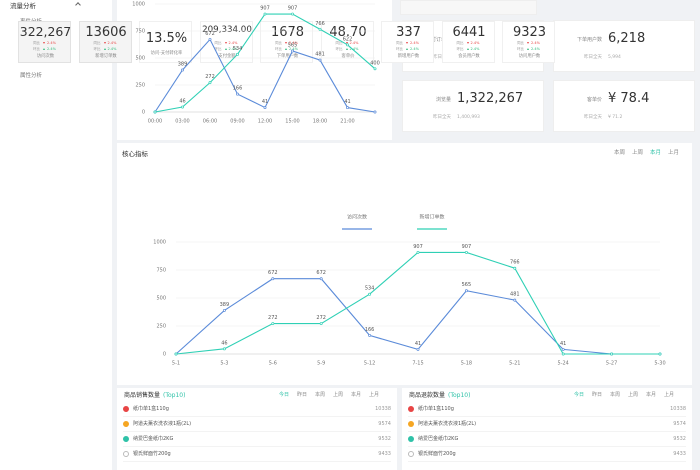 The width and height of the screenshot is (700, 470). Describe the element at coordinates (320, 24) in the screenshot. I see `data-label: 766` at that location.